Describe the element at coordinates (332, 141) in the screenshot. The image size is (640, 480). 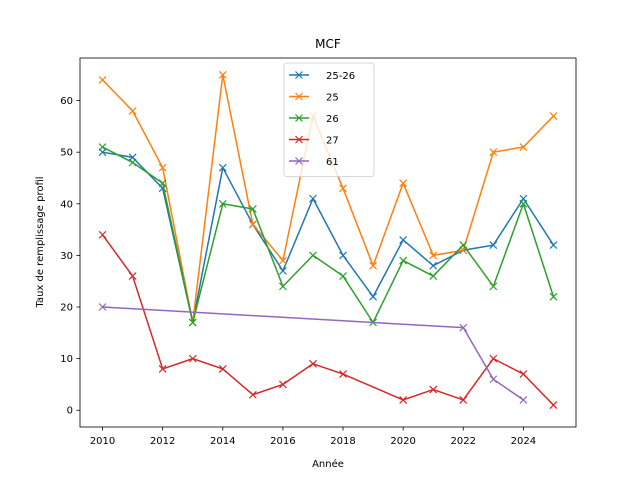
I see `legend-label-27: 27` at that location.